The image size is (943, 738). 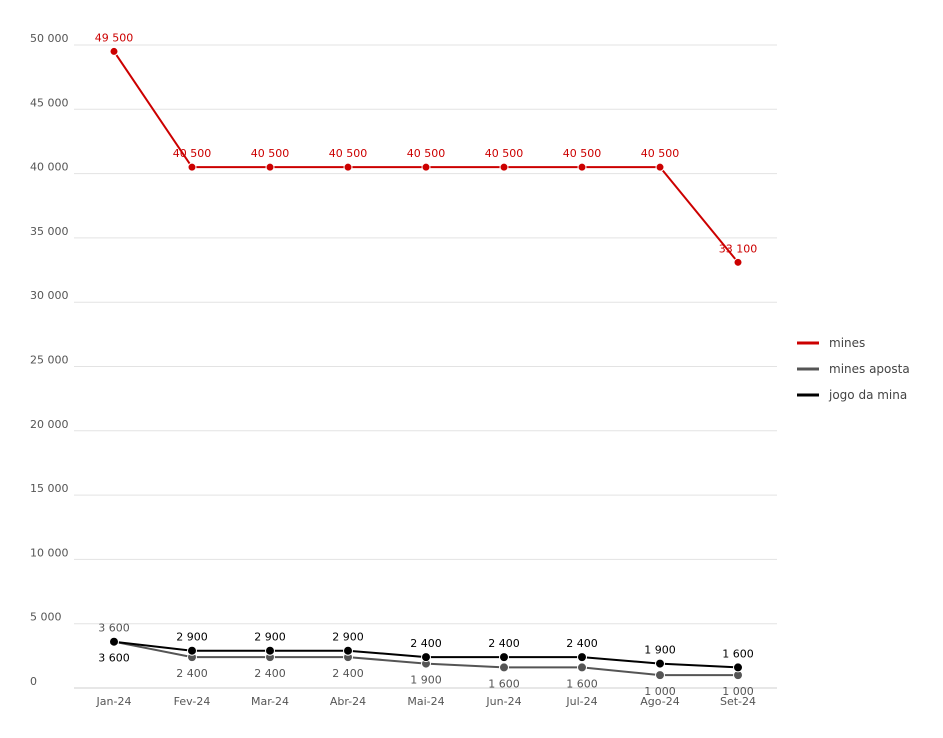 What do you see at coordinates (192, 701) in the screenshot?
I see `x-tick-label: Fev-24` at bounding box center [192, 701].